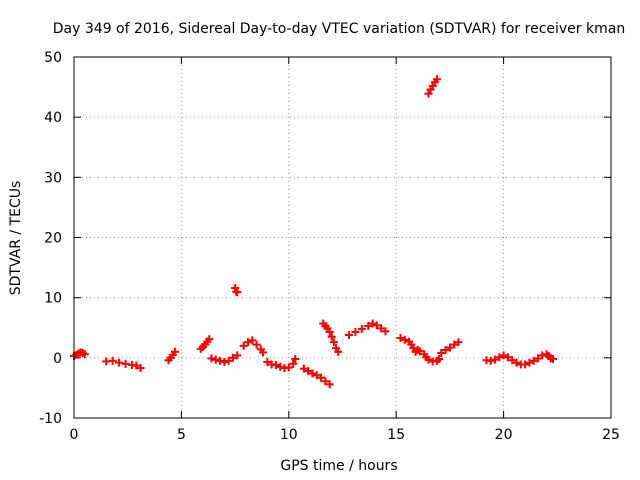 This screenshot has height=480, width=640. I want to click on y-tick-label: 0, so click(57, 359).